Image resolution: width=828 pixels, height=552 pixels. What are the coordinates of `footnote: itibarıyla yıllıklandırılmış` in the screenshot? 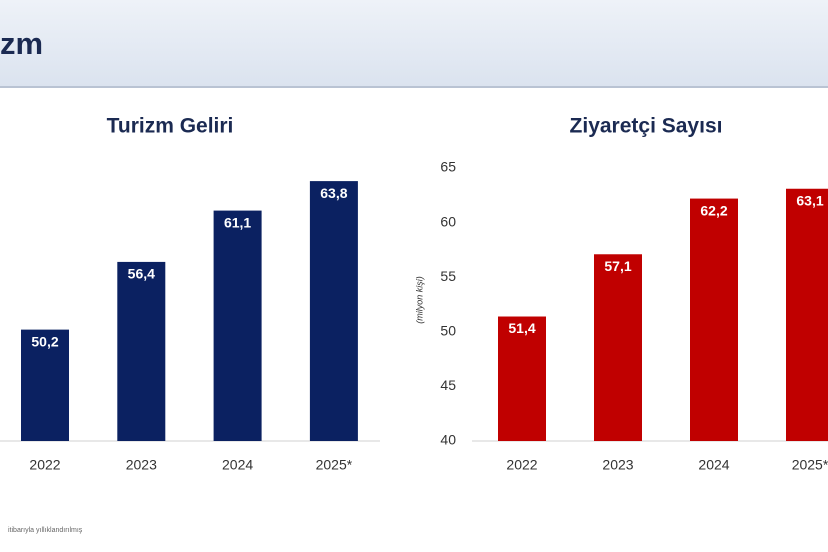 It's located at (45, 530).